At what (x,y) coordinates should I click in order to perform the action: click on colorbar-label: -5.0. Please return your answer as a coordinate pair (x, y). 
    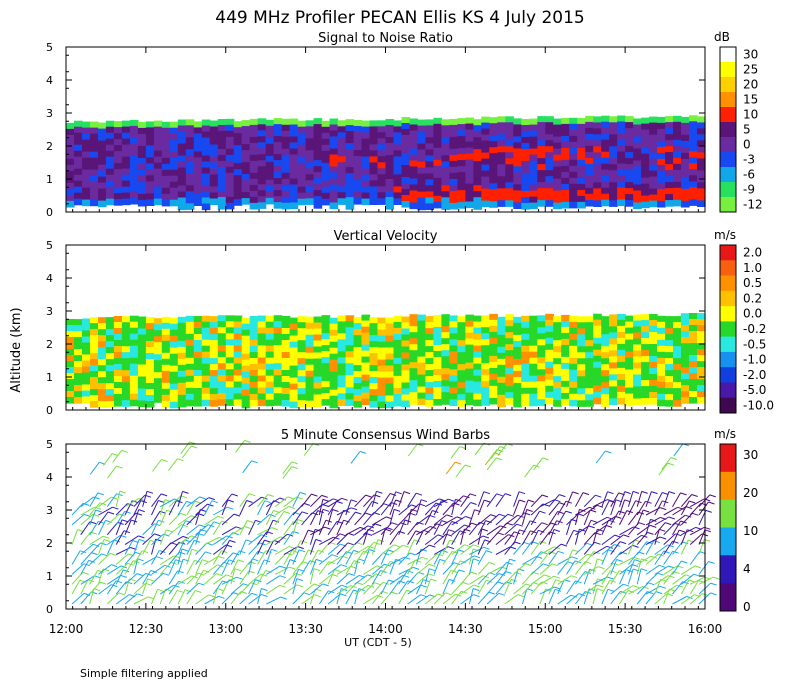
    Looking at the image, I should click on (754, 390).